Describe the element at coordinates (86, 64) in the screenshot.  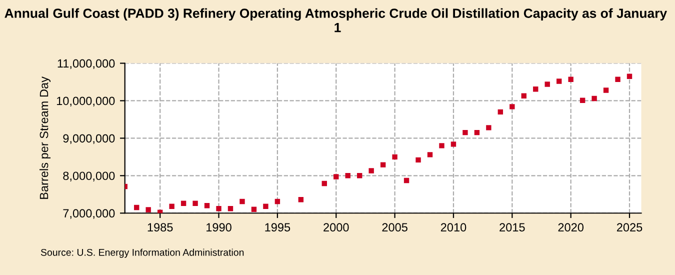
I see `y-tick-label: 11,000,000` at that location.